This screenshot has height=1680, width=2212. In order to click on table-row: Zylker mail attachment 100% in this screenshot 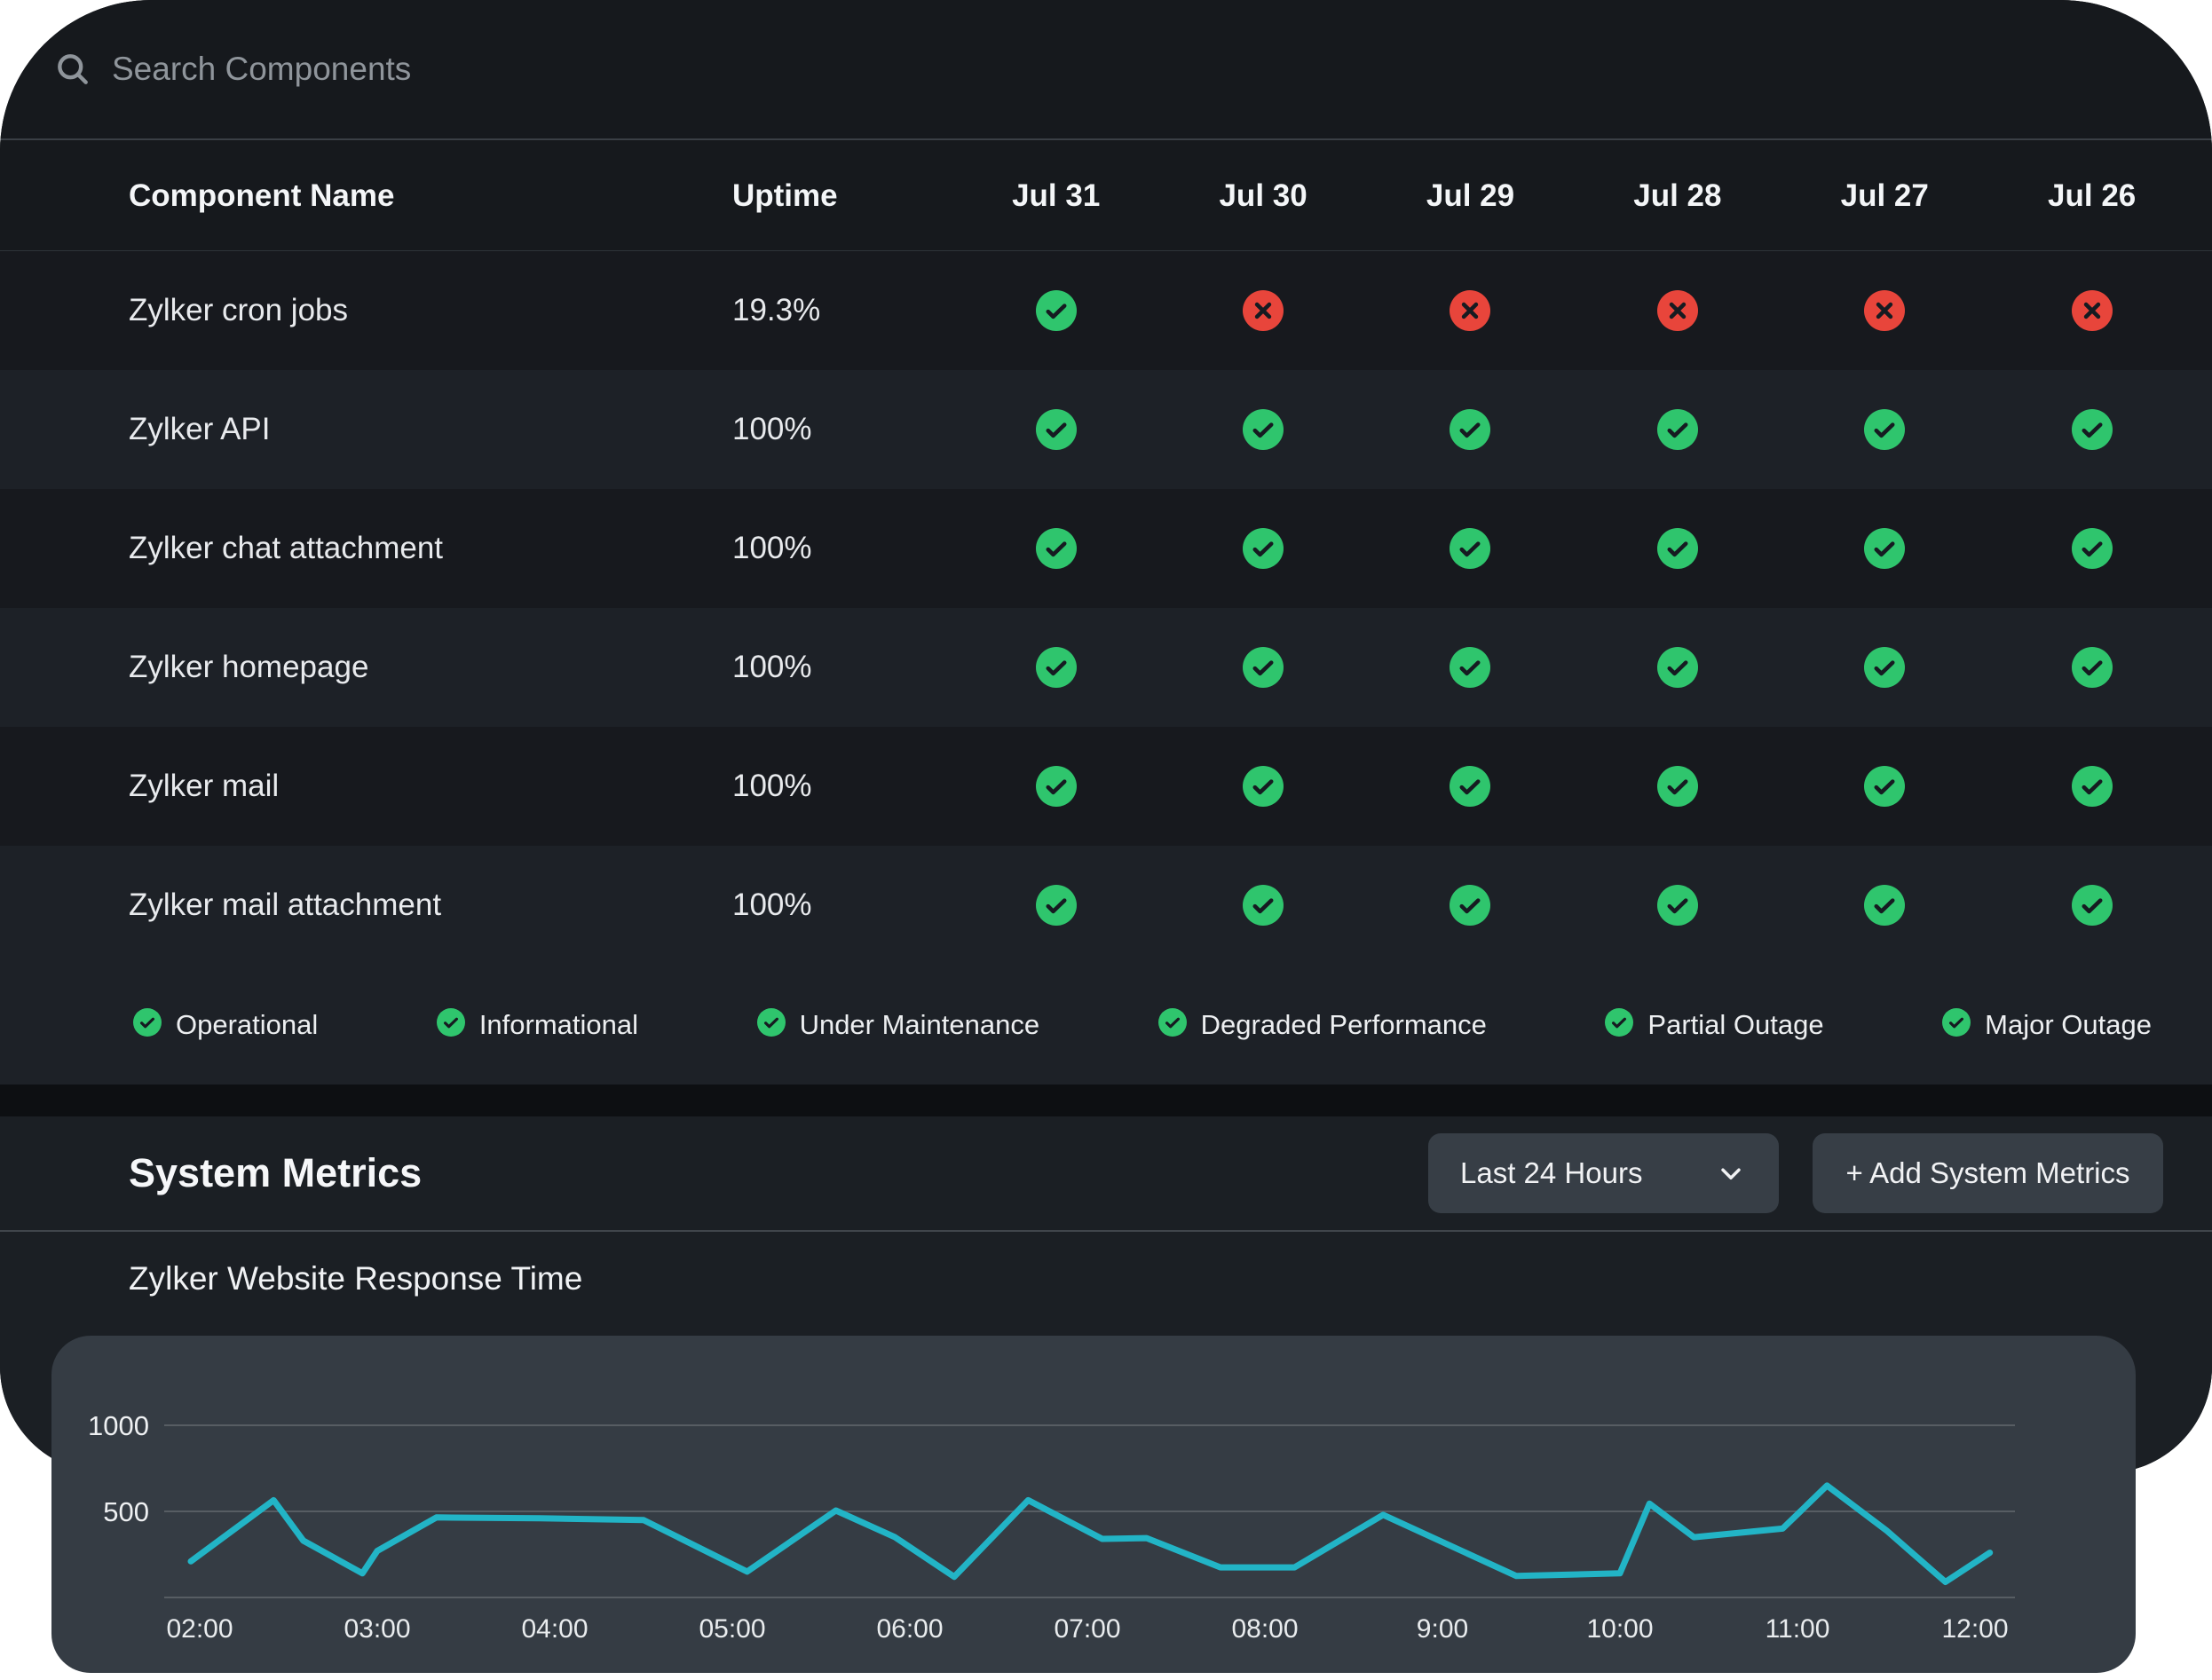, I will do `click(1106, 905)`.